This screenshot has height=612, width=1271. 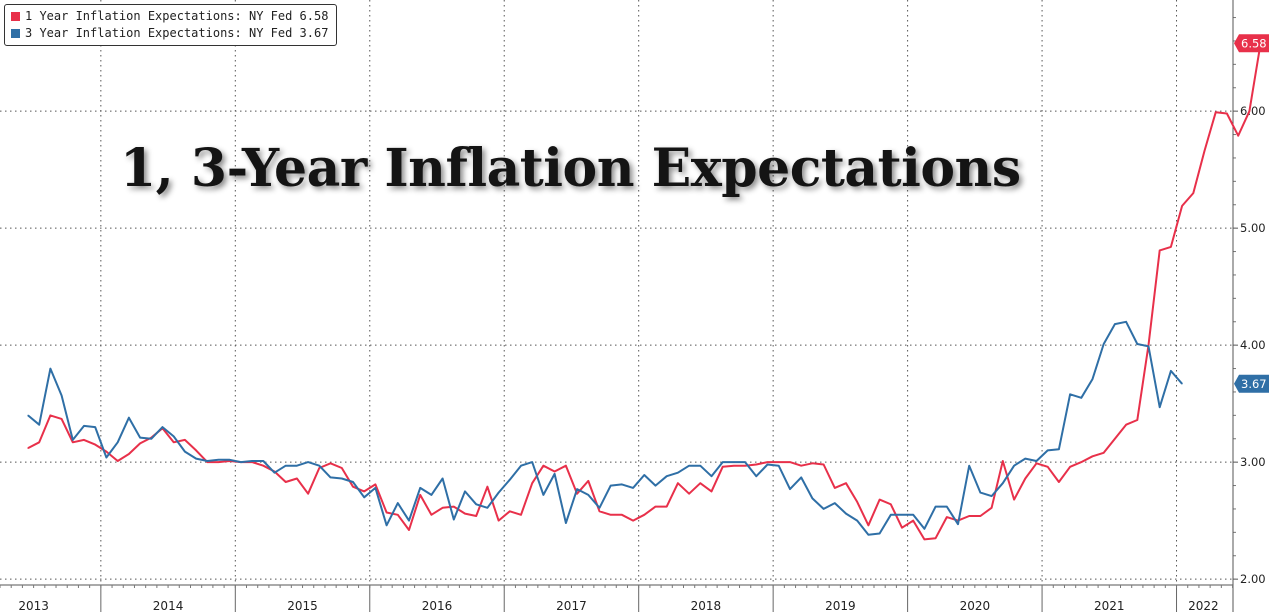 What do you see at coordinates (302, 605) in the screenshot?
I see `x-tick-label: 2015` at bounding box center [302, 605].